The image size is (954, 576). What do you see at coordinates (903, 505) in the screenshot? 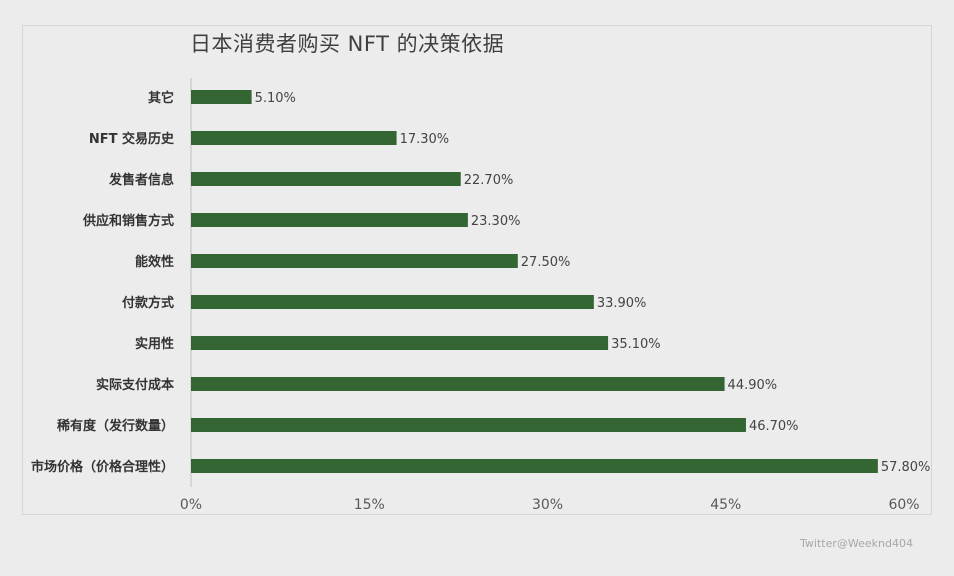
I see `x-tick-label: 60%` at bounding box center [903, 505].